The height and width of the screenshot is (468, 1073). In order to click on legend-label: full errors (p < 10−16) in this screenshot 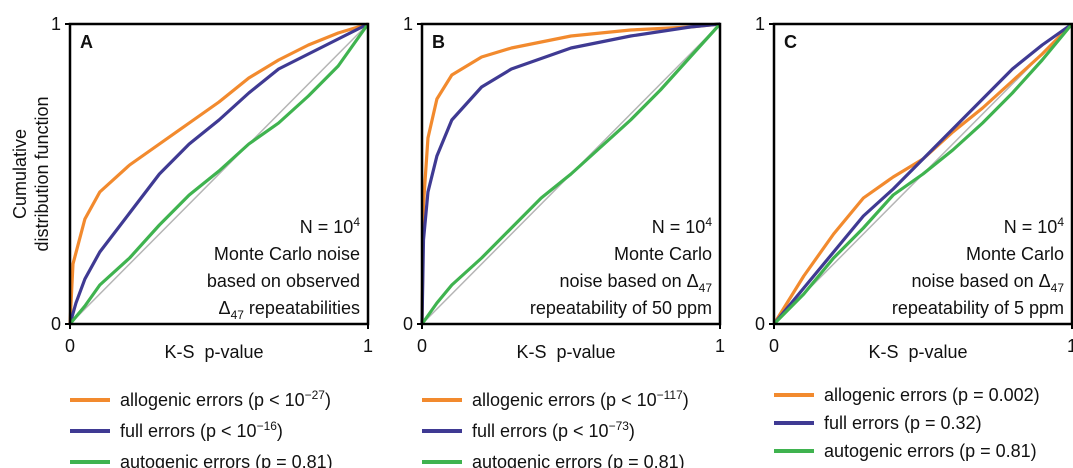, I will do `click(201, 430)`.